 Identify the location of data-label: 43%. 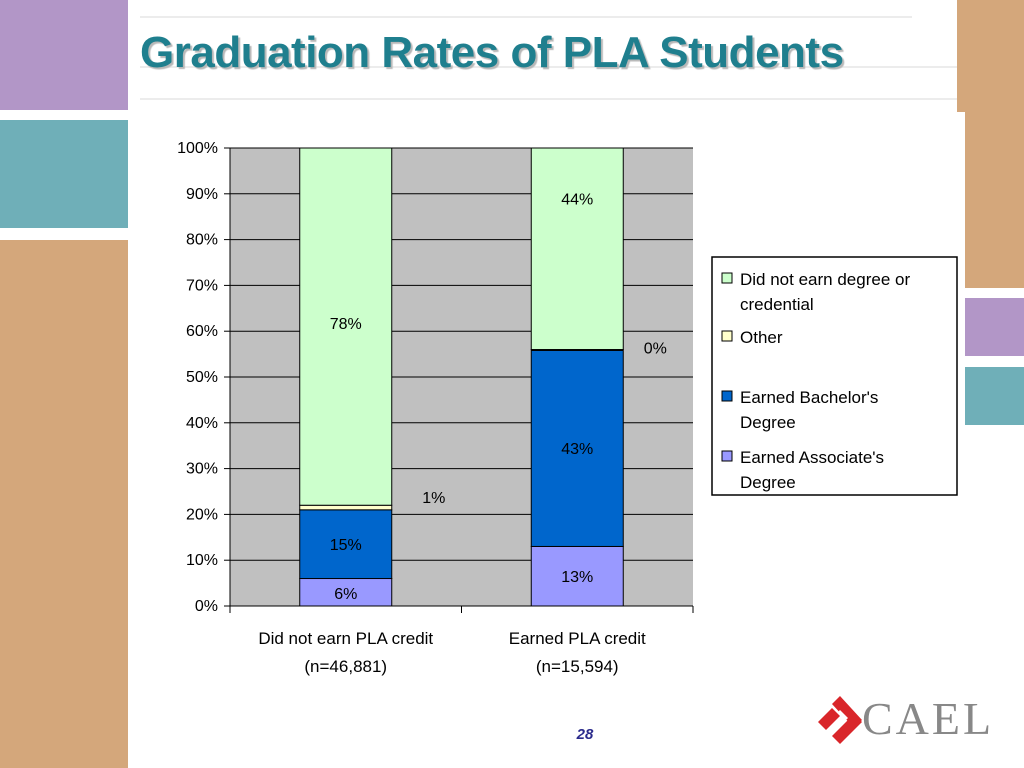
(577, 449).